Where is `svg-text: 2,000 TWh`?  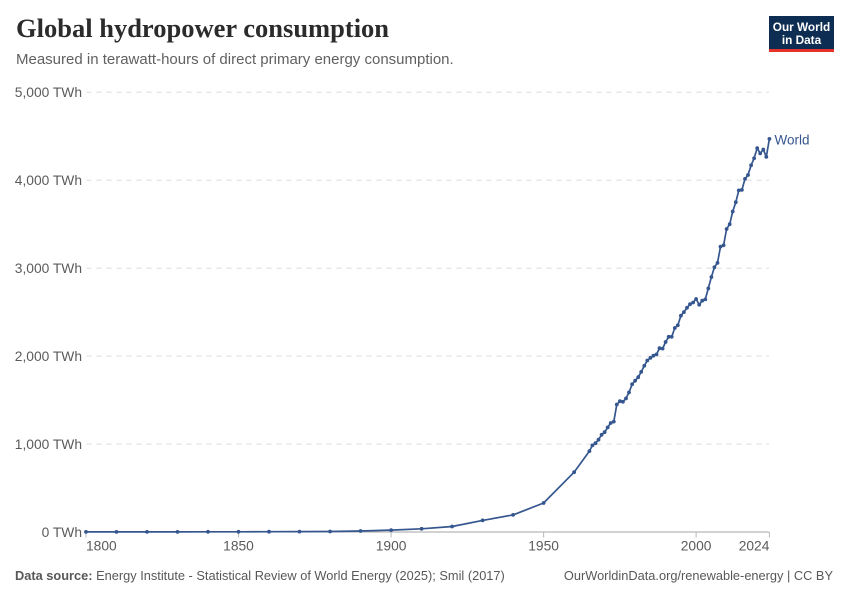 svg-text: 2,000 TWh is located at coordinates (48, 356).